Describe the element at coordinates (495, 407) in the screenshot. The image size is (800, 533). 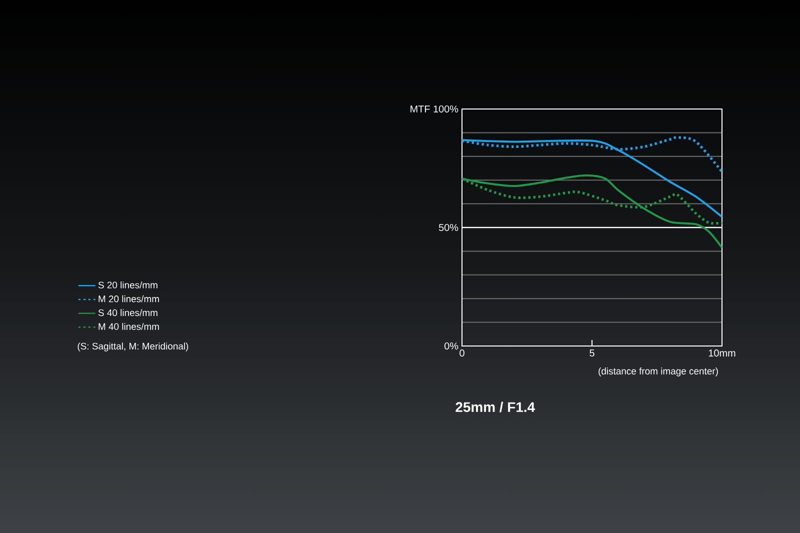
I see `text: 25mm / F1.4` at that location.